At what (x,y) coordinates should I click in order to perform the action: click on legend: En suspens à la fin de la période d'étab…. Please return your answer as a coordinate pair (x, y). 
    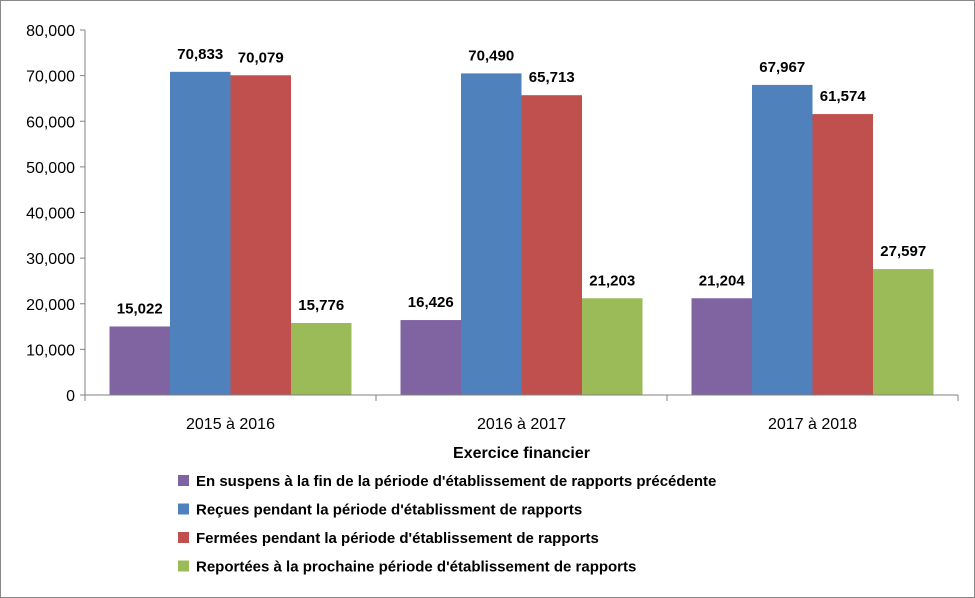
    Looking at the image, I should click on (447, 524).